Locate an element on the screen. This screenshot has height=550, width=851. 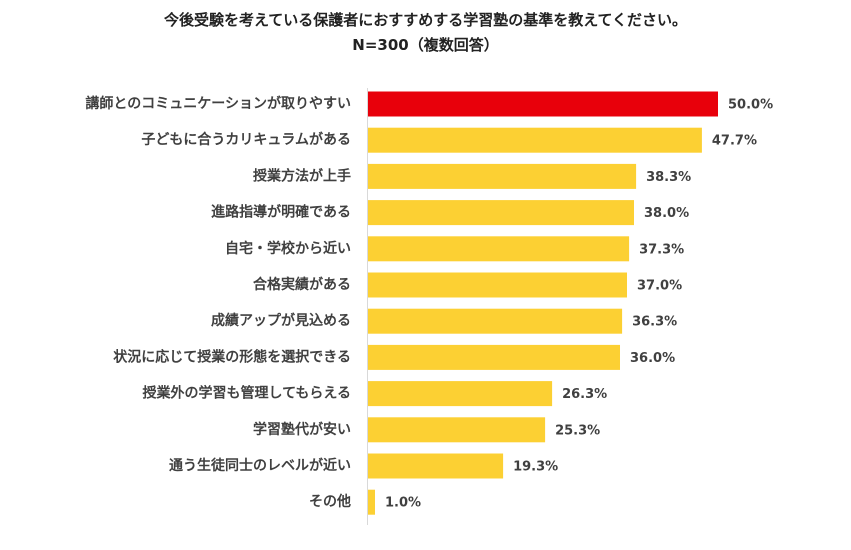
category-label: 通う生徒同士のレベルが近い is located at coordinates (260, 465).